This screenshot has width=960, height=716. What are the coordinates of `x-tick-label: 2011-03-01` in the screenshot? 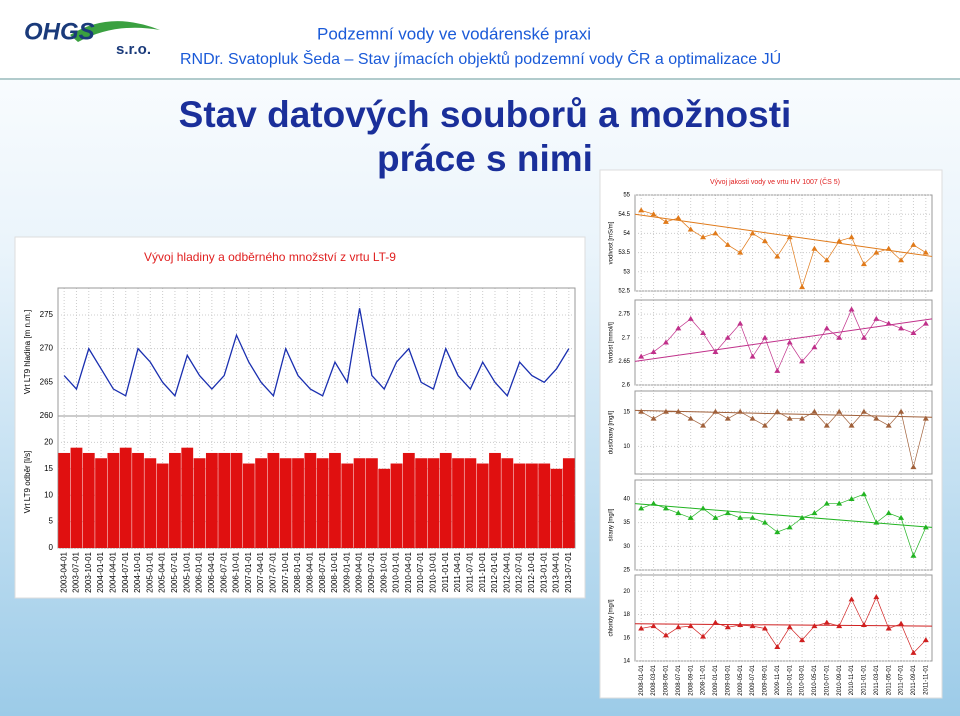 It's located at (877, 679).